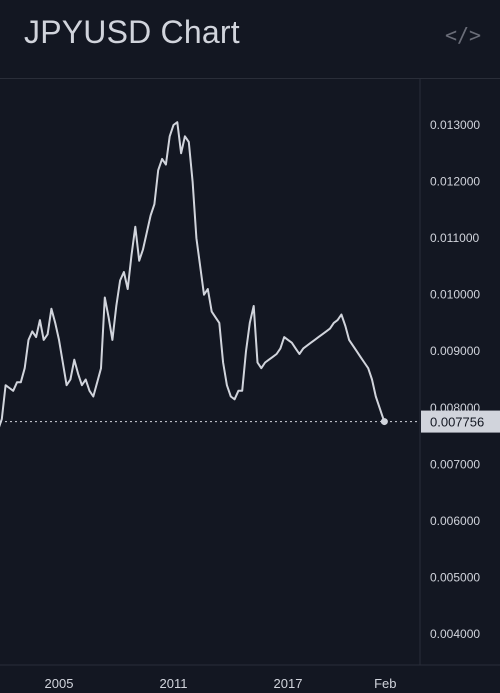  Describe the element at coordinates (455, 464) in the screenshot. I see `y-tick-label: 0.007000` at that location.